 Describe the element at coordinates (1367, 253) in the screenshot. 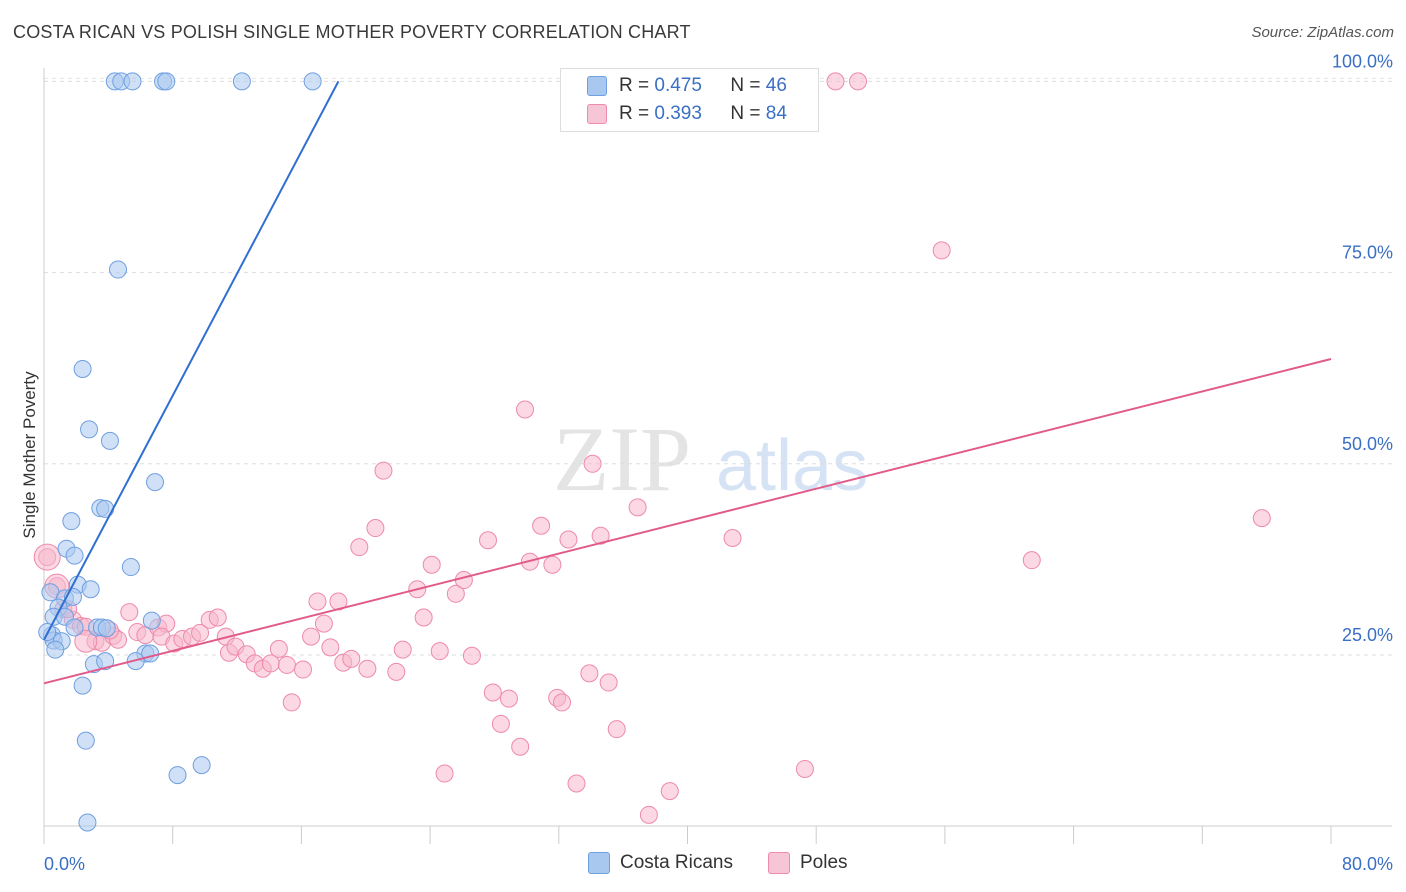

I see `y-tick-label: 75.0%` at that location.